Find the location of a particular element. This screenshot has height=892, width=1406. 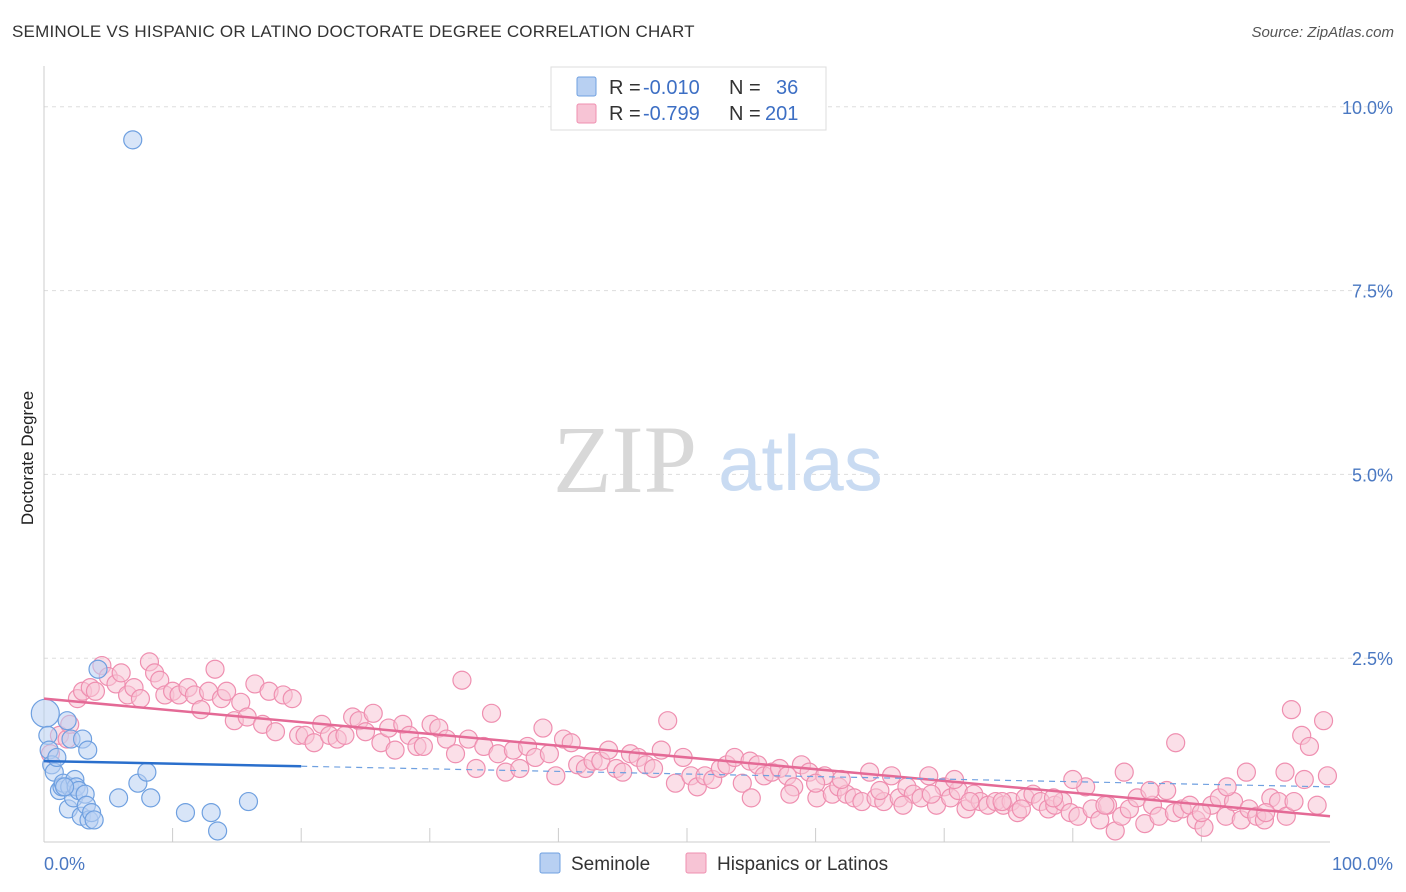

stats-legend: R = -0.010 N = 36 R = -0.799 N = 201 is located at coordinates (688, 98).